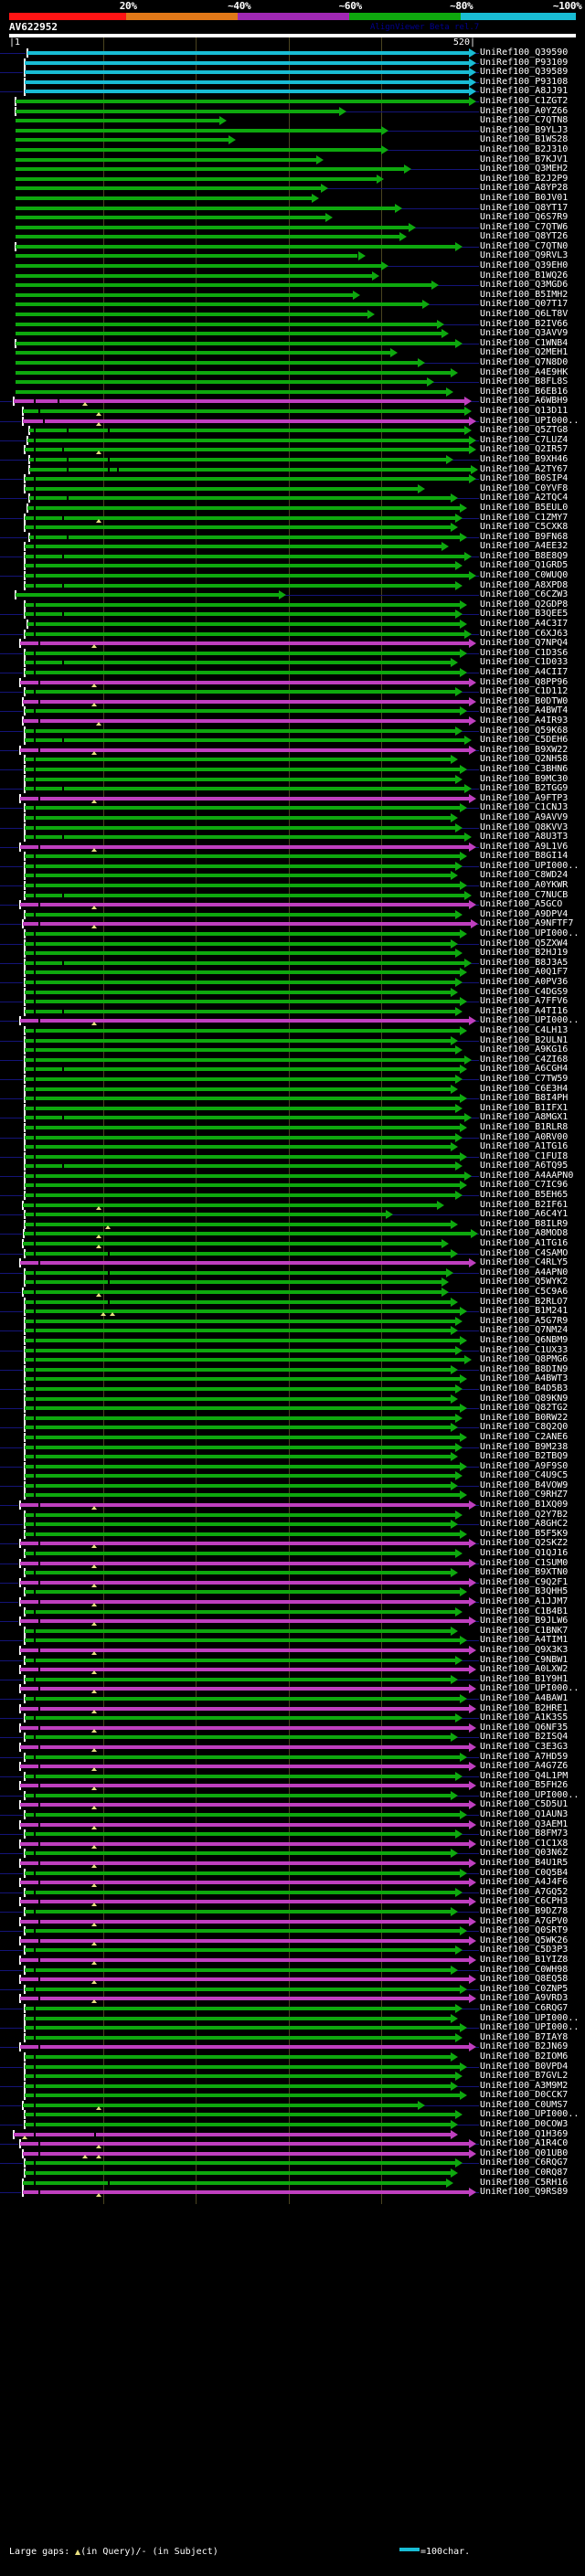 The height and width of the screenshot is (2576, 585). I want to click on alignment-row: UniRef100_B7GVL2, so click(293, 2076).